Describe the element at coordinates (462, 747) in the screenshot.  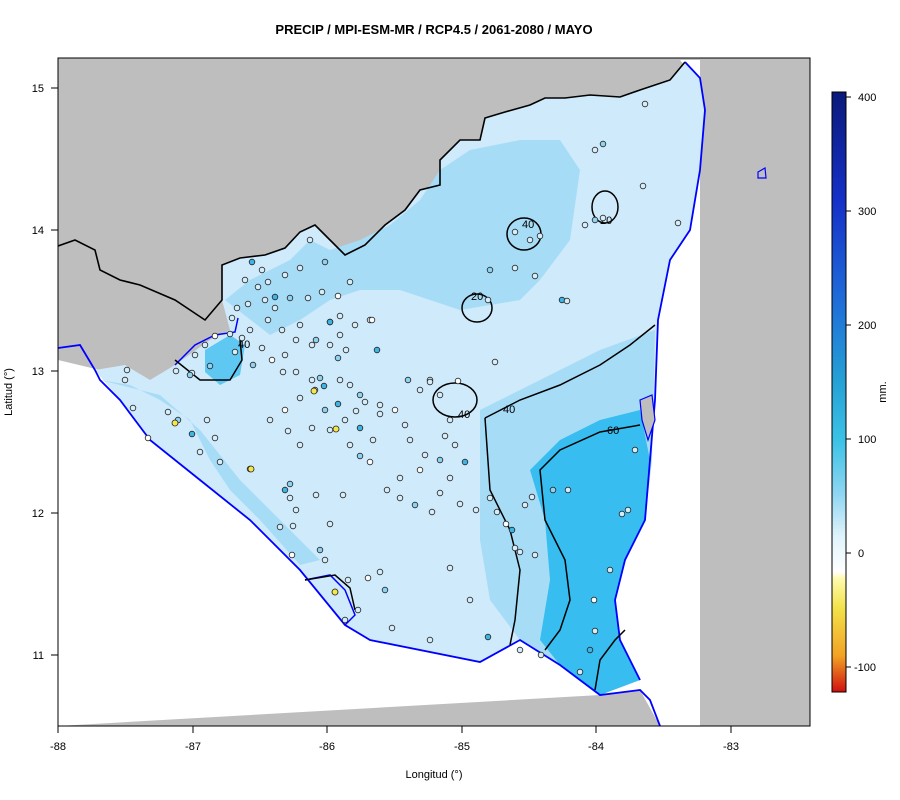
I see `x-tick-label: -85` at that location.